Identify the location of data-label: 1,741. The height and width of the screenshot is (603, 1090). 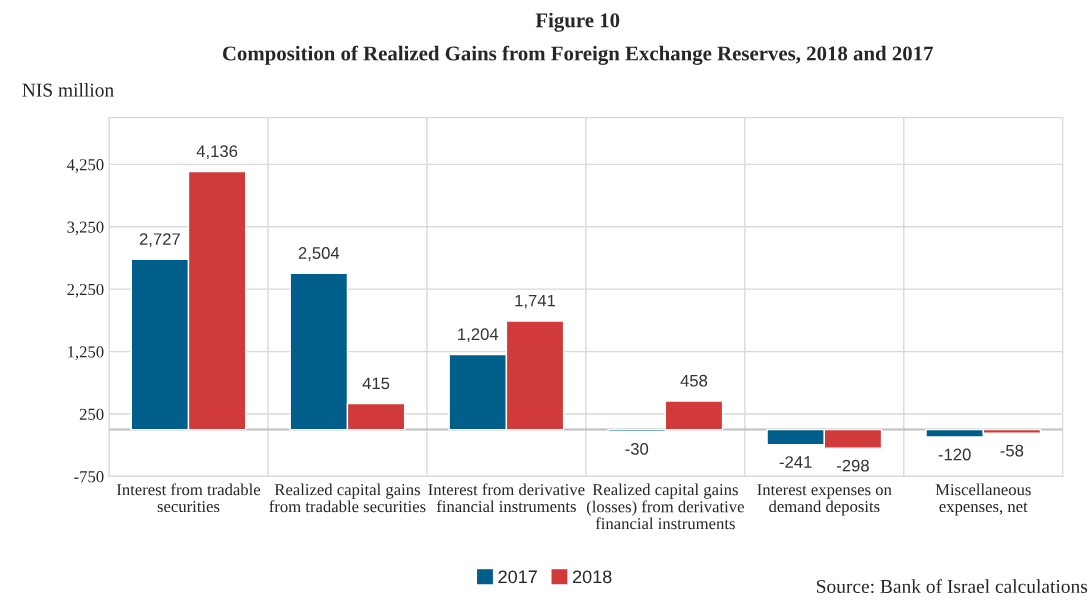
(535, 301).